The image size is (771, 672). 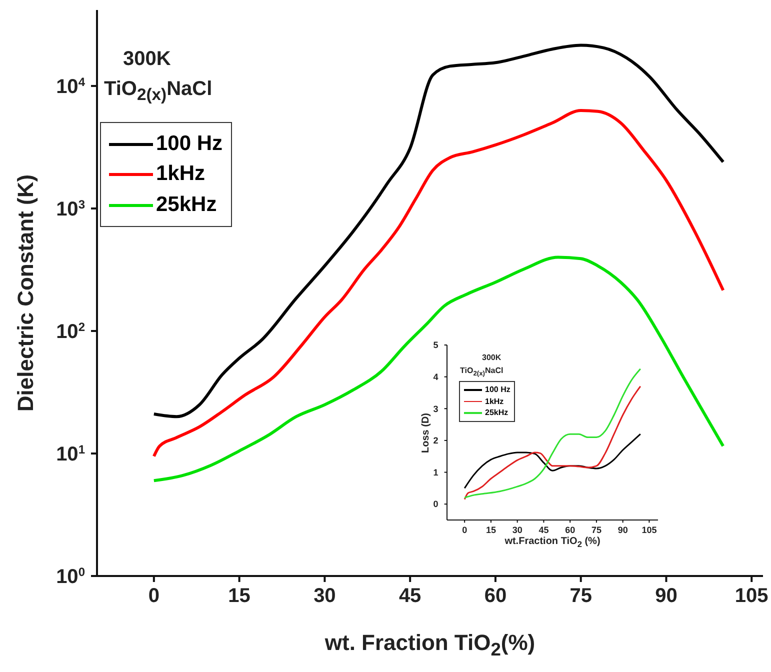 I want to click on y-axis-title: Loss (D), so click(x=426, y=433).